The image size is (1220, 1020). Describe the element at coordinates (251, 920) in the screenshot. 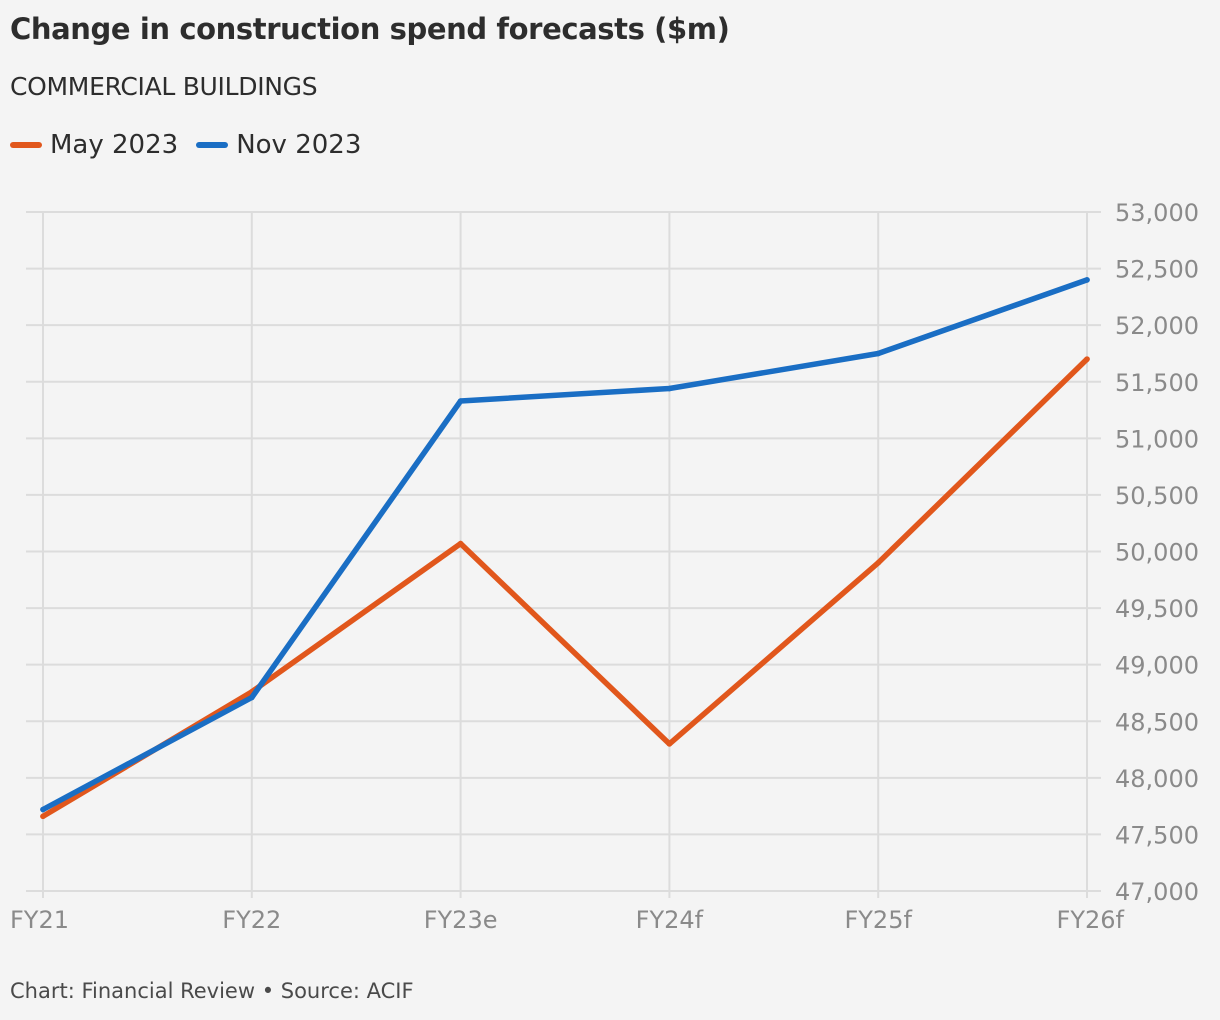

I see `x-tick-label: FY22` at that location.